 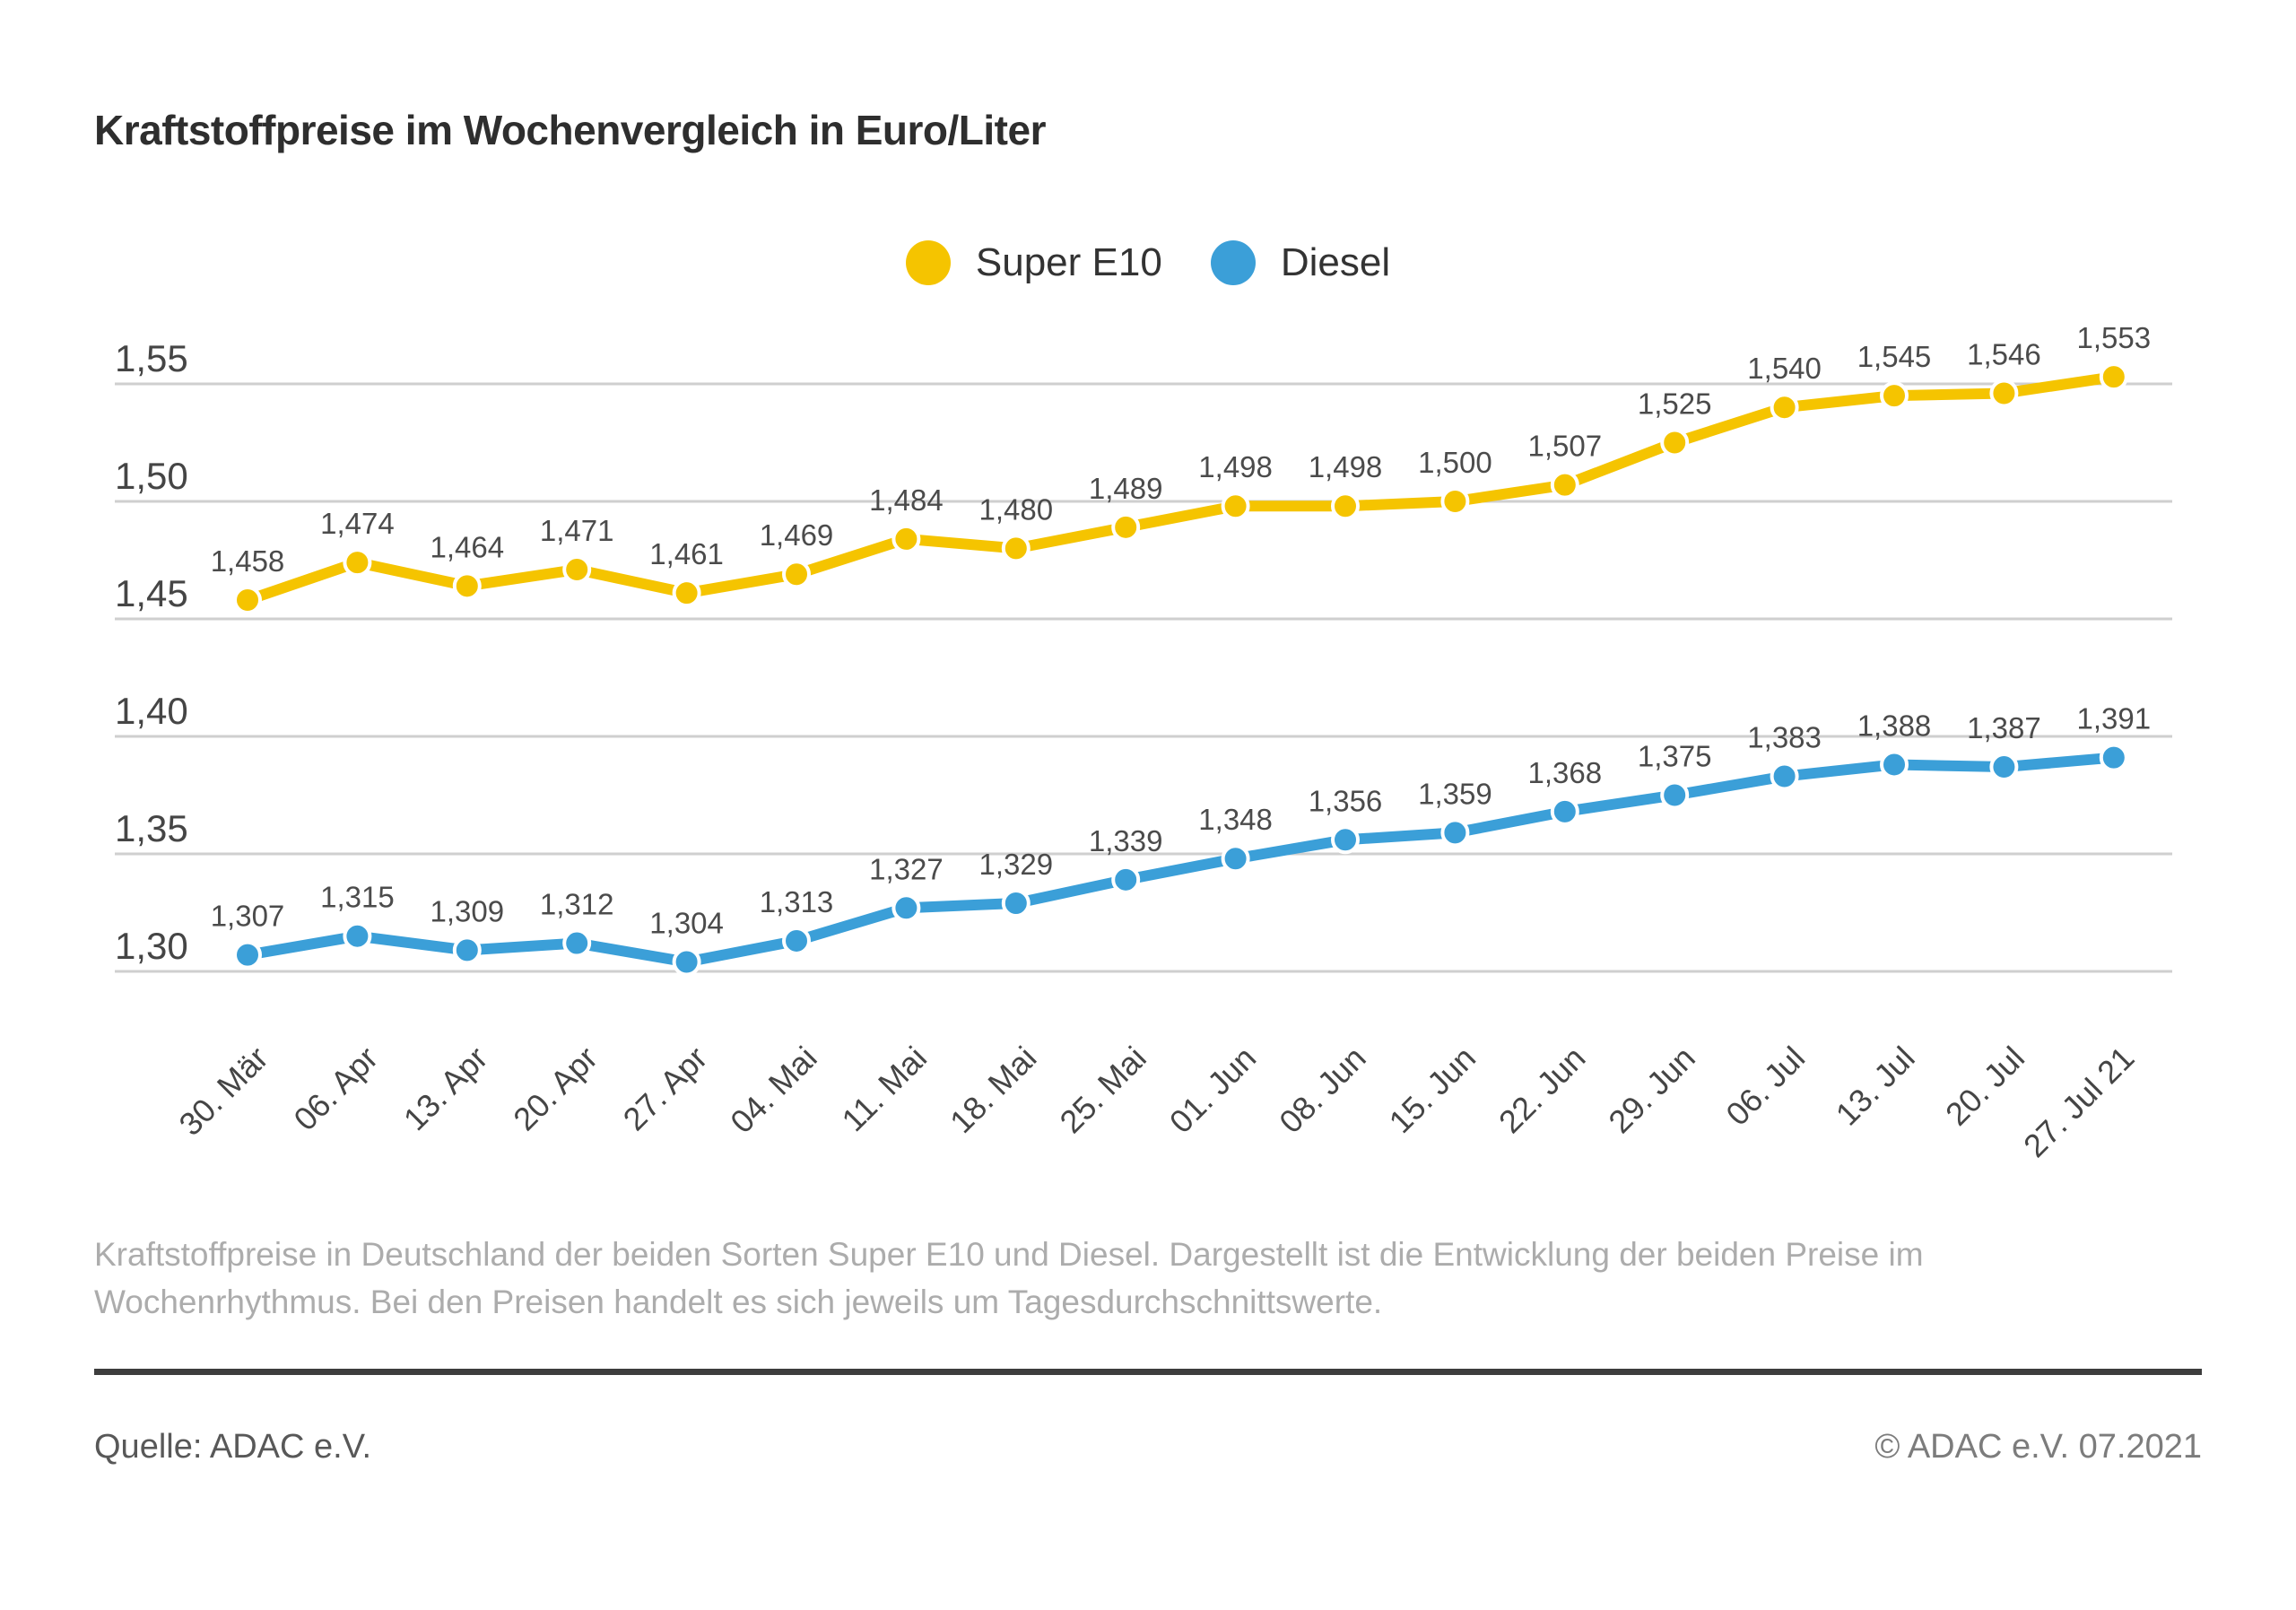 What do you see at coordinates (1875, 1086) in the screenshot?
I see `x-axis-tick-label: 13. Jul` at bounding box center [1875, 1086].